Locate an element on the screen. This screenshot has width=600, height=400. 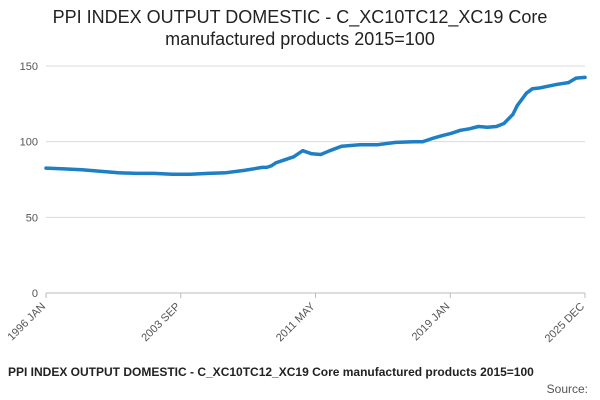
x-tick-label: 2011 MAY is located at coordinates (296, 322).